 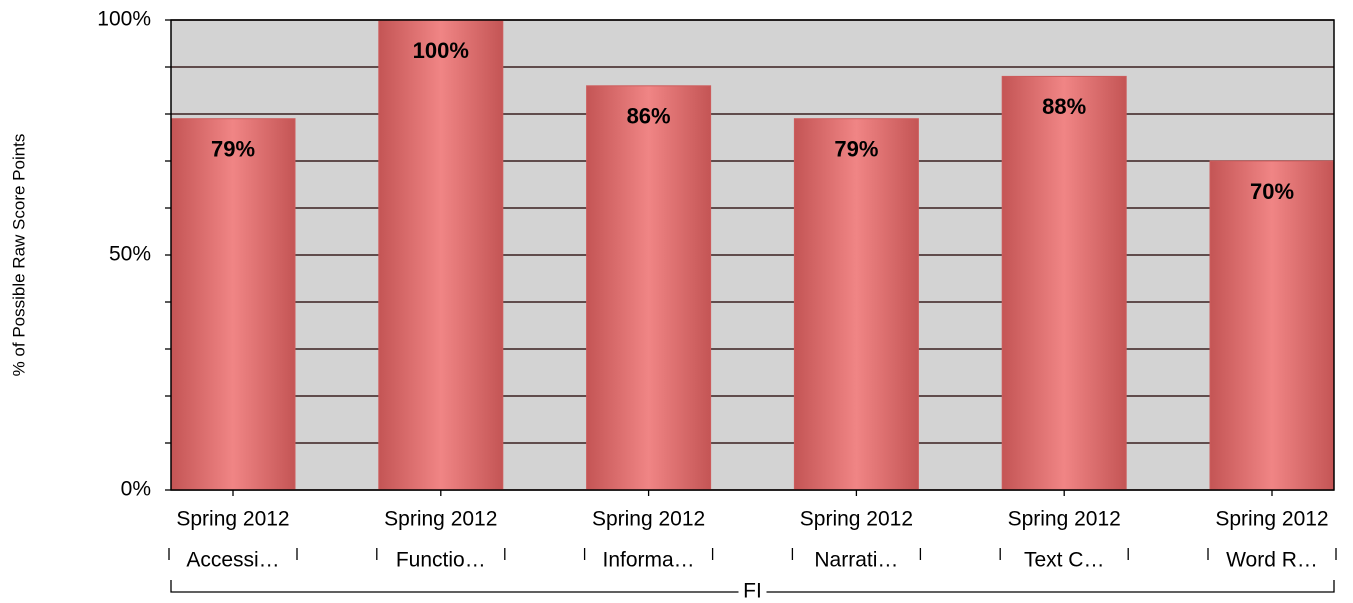 I want to click on value-label: 86%, so click(x=649, y=116).